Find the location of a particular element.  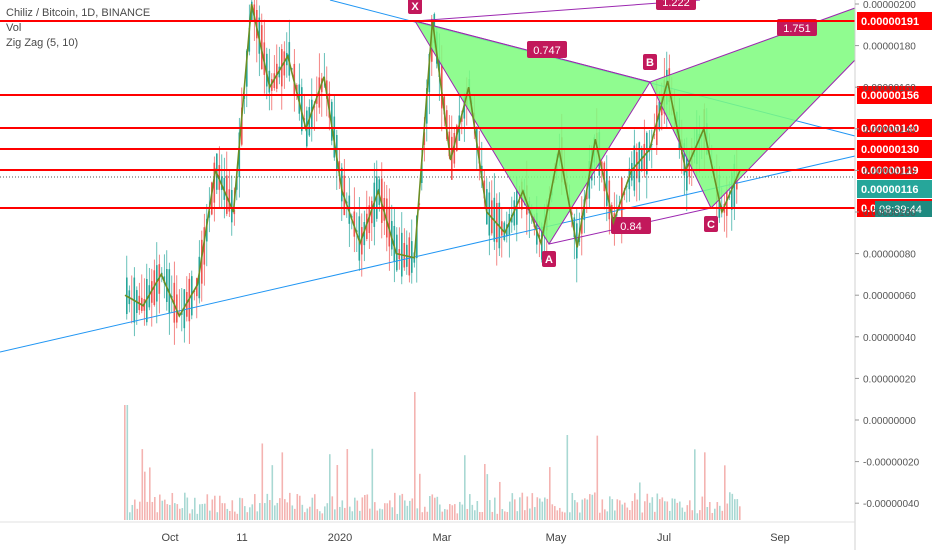

ratio-label: 0.84 is located at coordinates (630, 227).